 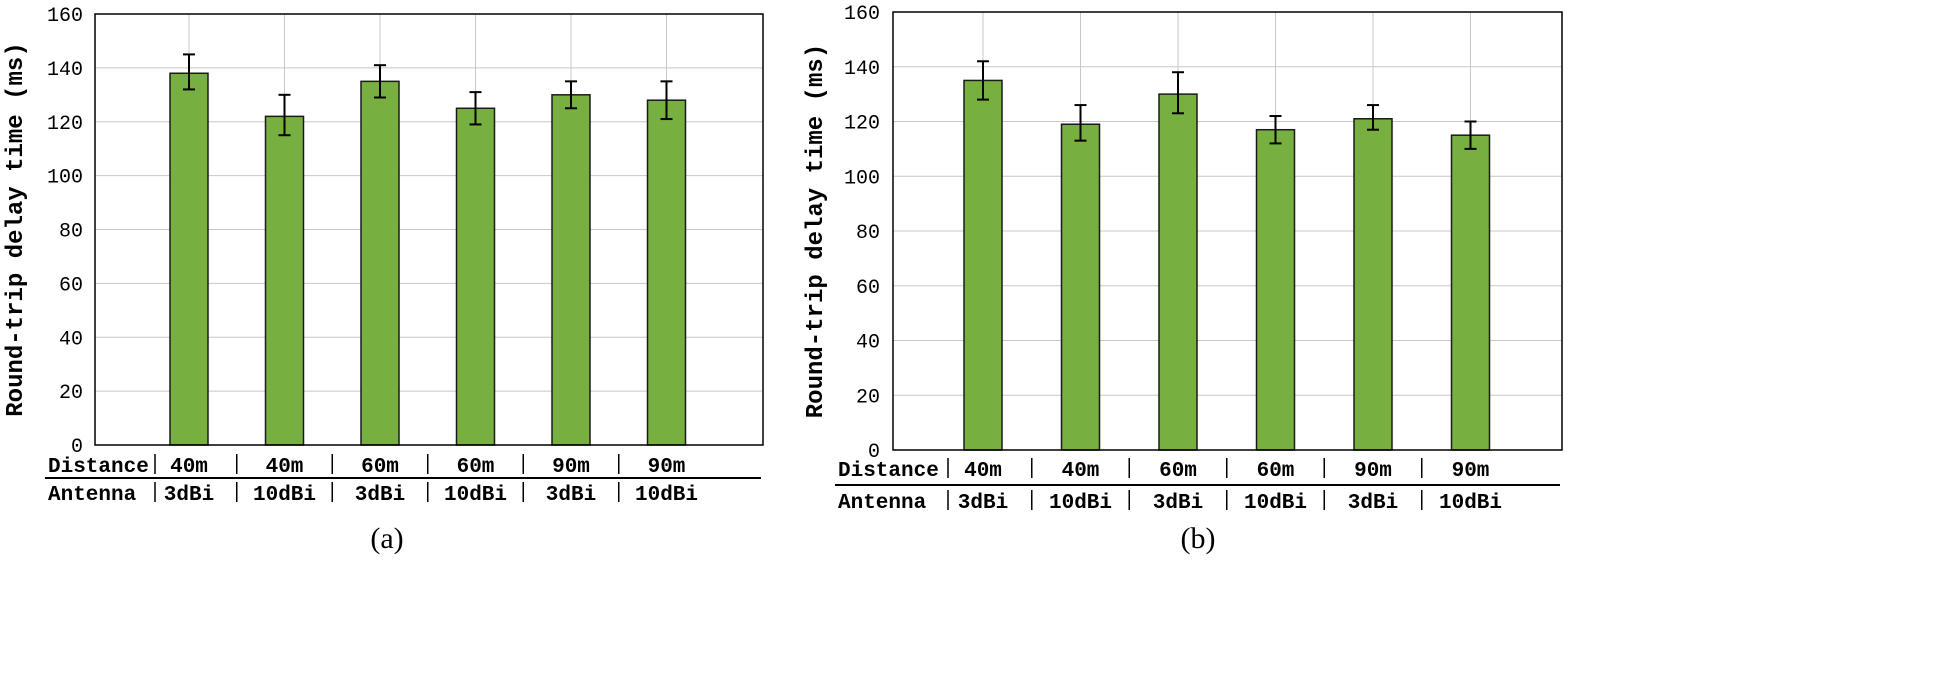 What do you see at coordinates (1198, 538) in the screenshot?
I see `panel-caption: (b)` at bounding box center [1198, 538].